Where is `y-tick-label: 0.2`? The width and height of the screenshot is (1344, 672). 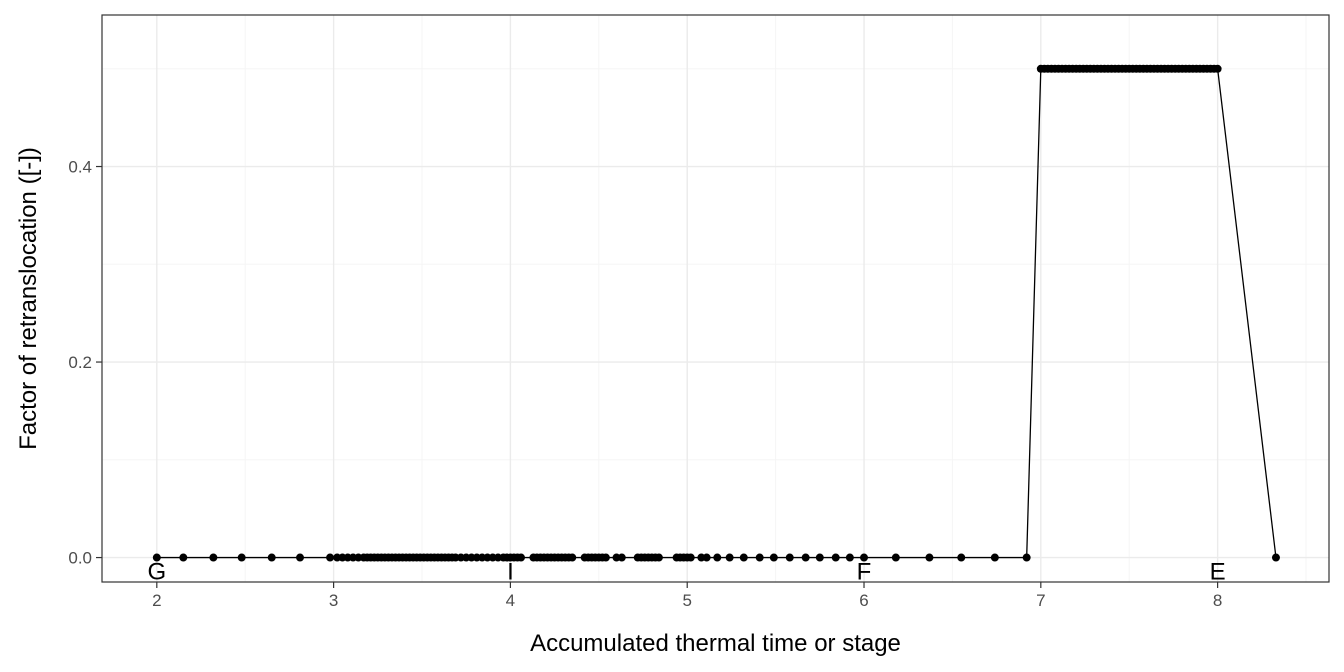 y-tick-label: 0.2 is located at coordinates (80, 362).